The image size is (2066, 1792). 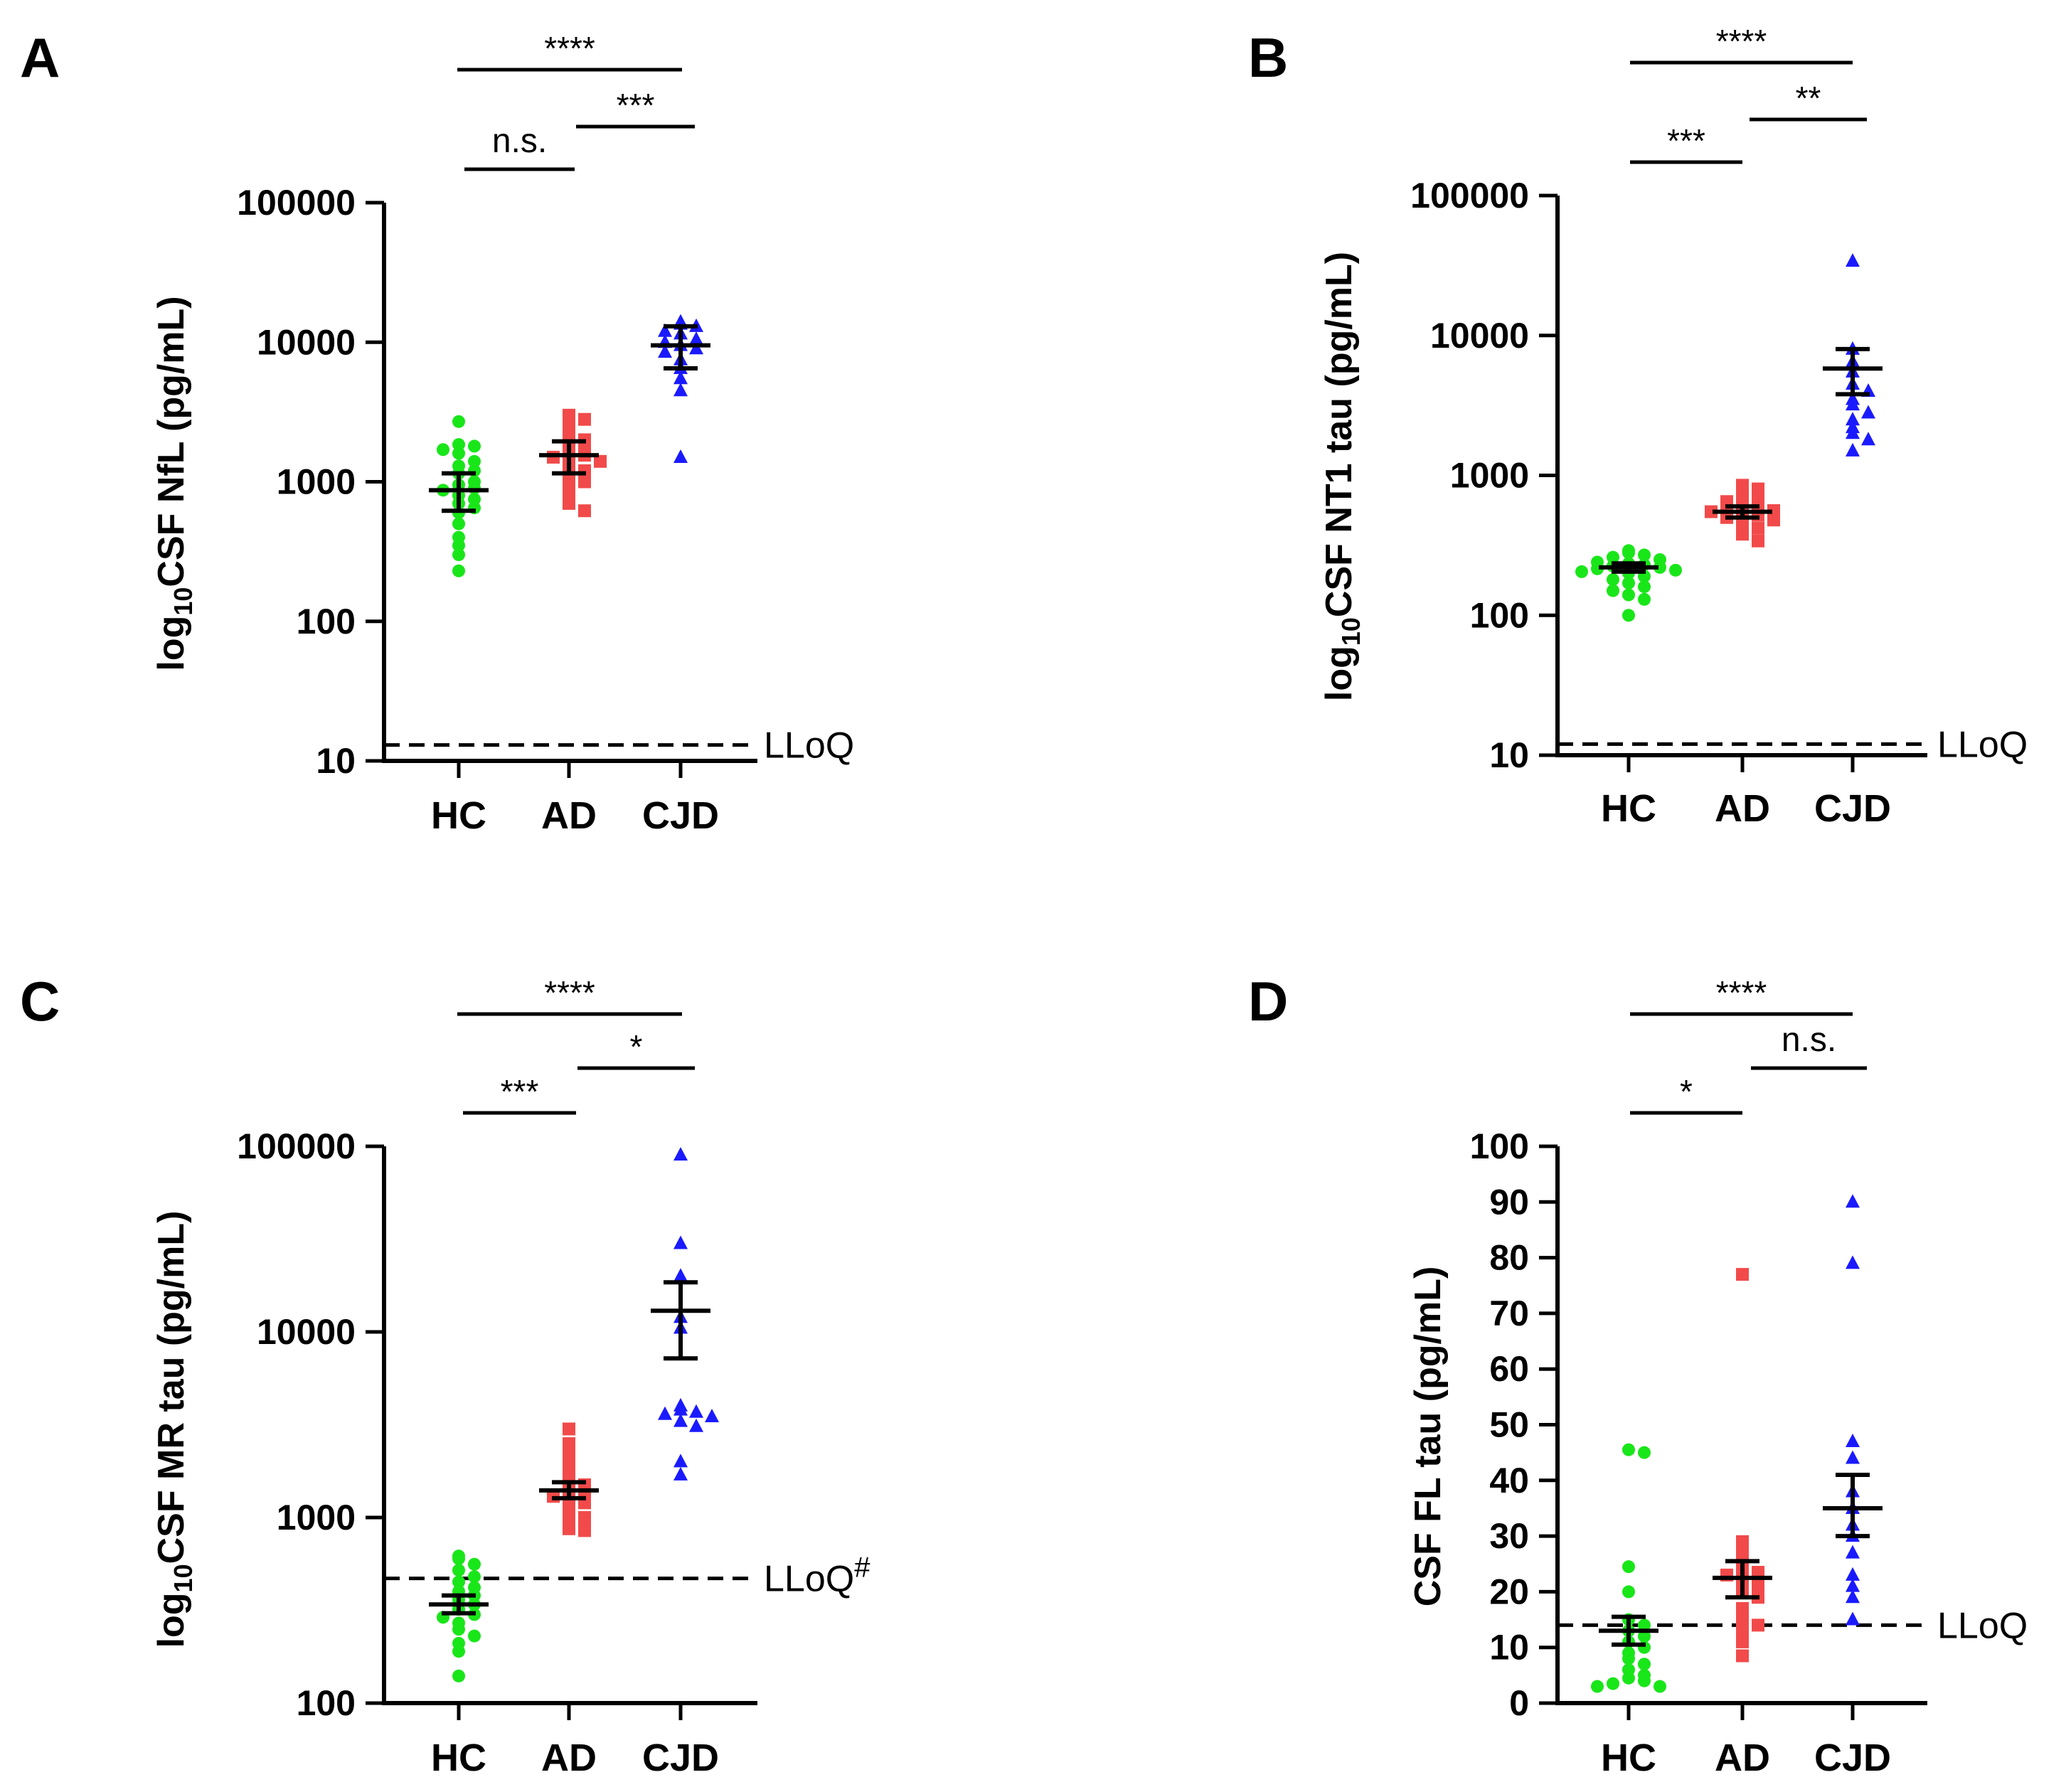 What do you see at coordinates (1469, 195) in the screenshot?
I see `y-tick-label-b-4: 100000` at bounding box center [1469, 195].